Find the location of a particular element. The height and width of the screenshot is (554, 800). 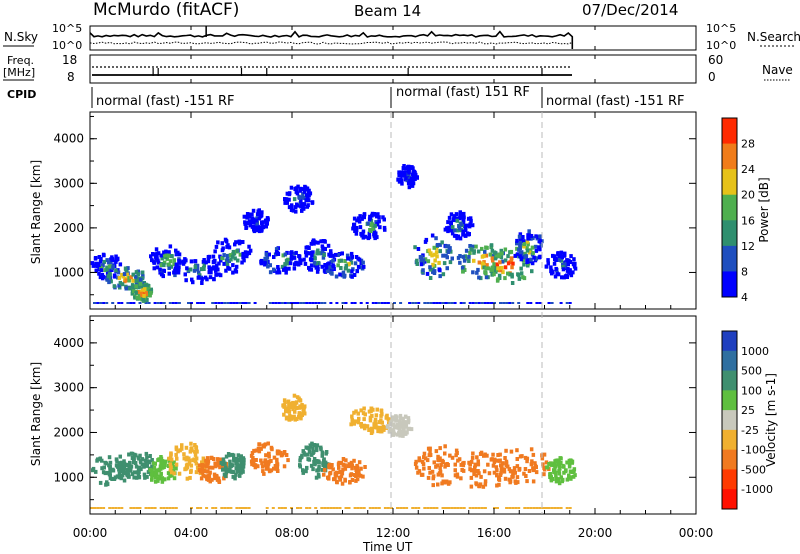

power-ylabel: Slant Range [km] is located at coordinates (36, 212).